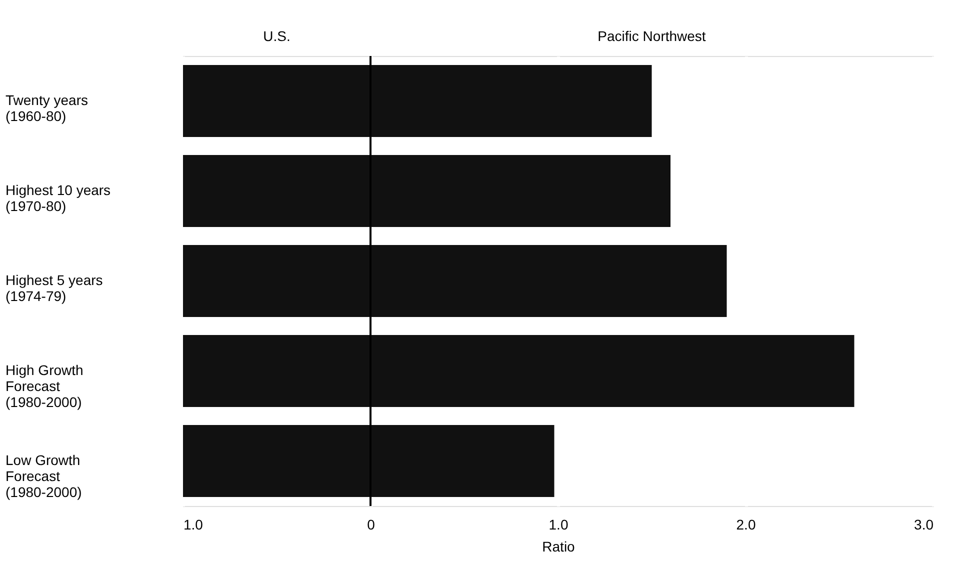 The height and width of the screenshot is (579, 964). Describe the element at coordinates (746, 524) in the screenshot. I see `x-tick-label: 2.0` at that location.